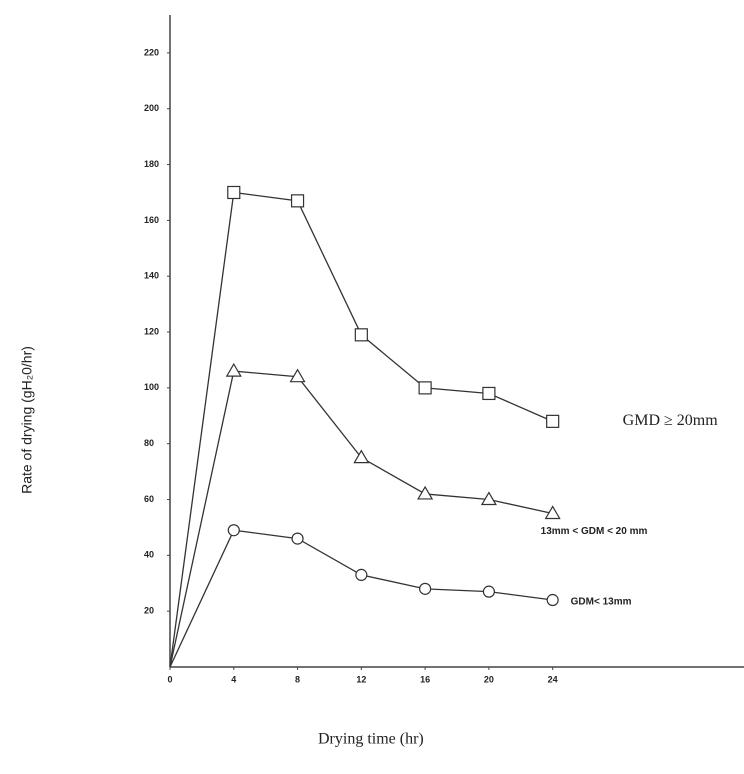  Describe the element at coordinates (151, 220) in the screenshot. I see `y-tick-label: 160` at that location.